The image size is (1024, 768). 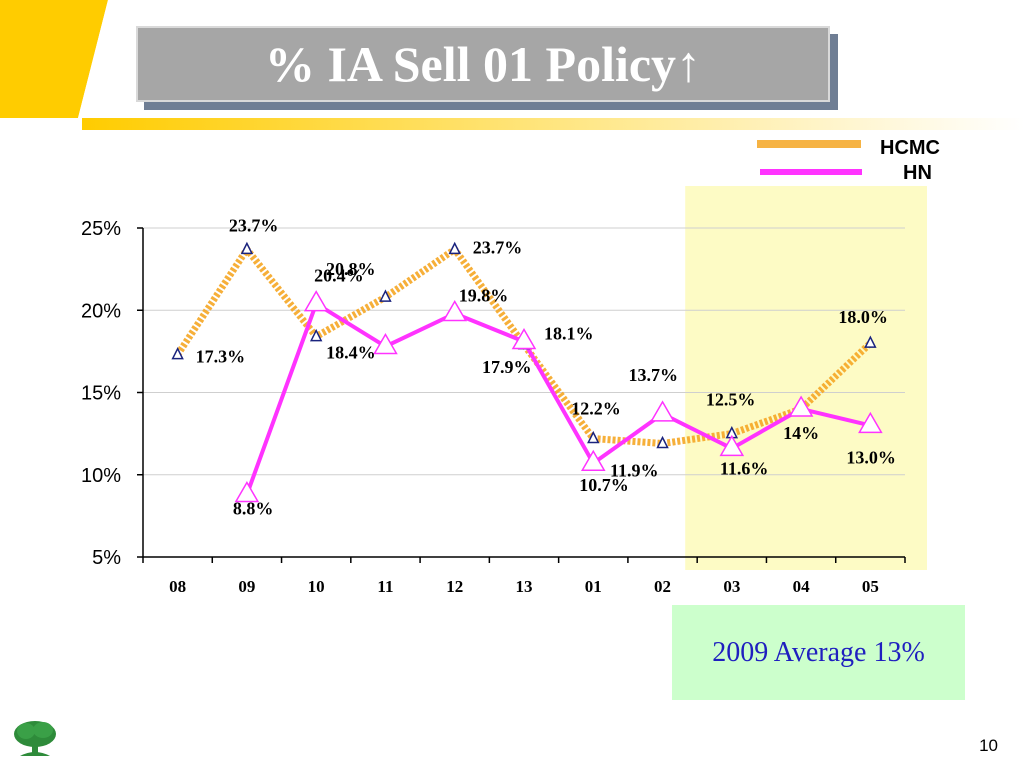 What do you see at coordinates (569, 334) in the screenshot?
I see `data-label-hn: 18.1%` at bounding box center [569, 334].